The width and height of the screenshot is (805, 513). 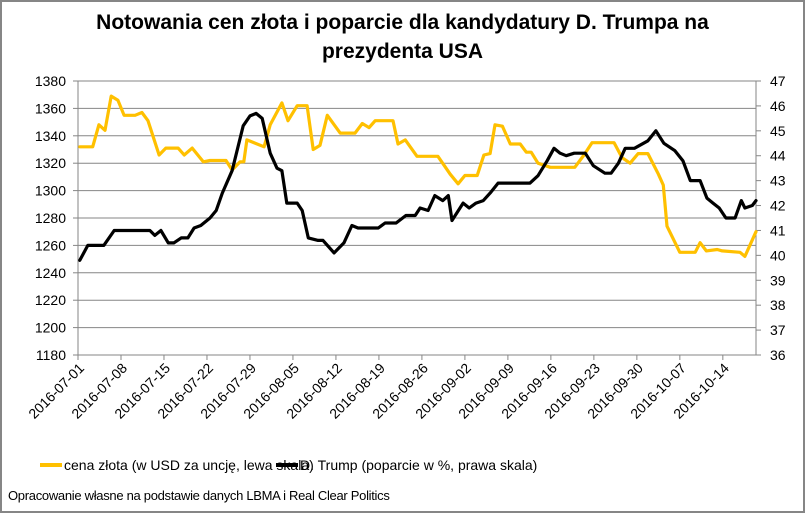 I want to click on right-axis-tick-label: 37, so click(x=778, y=330).